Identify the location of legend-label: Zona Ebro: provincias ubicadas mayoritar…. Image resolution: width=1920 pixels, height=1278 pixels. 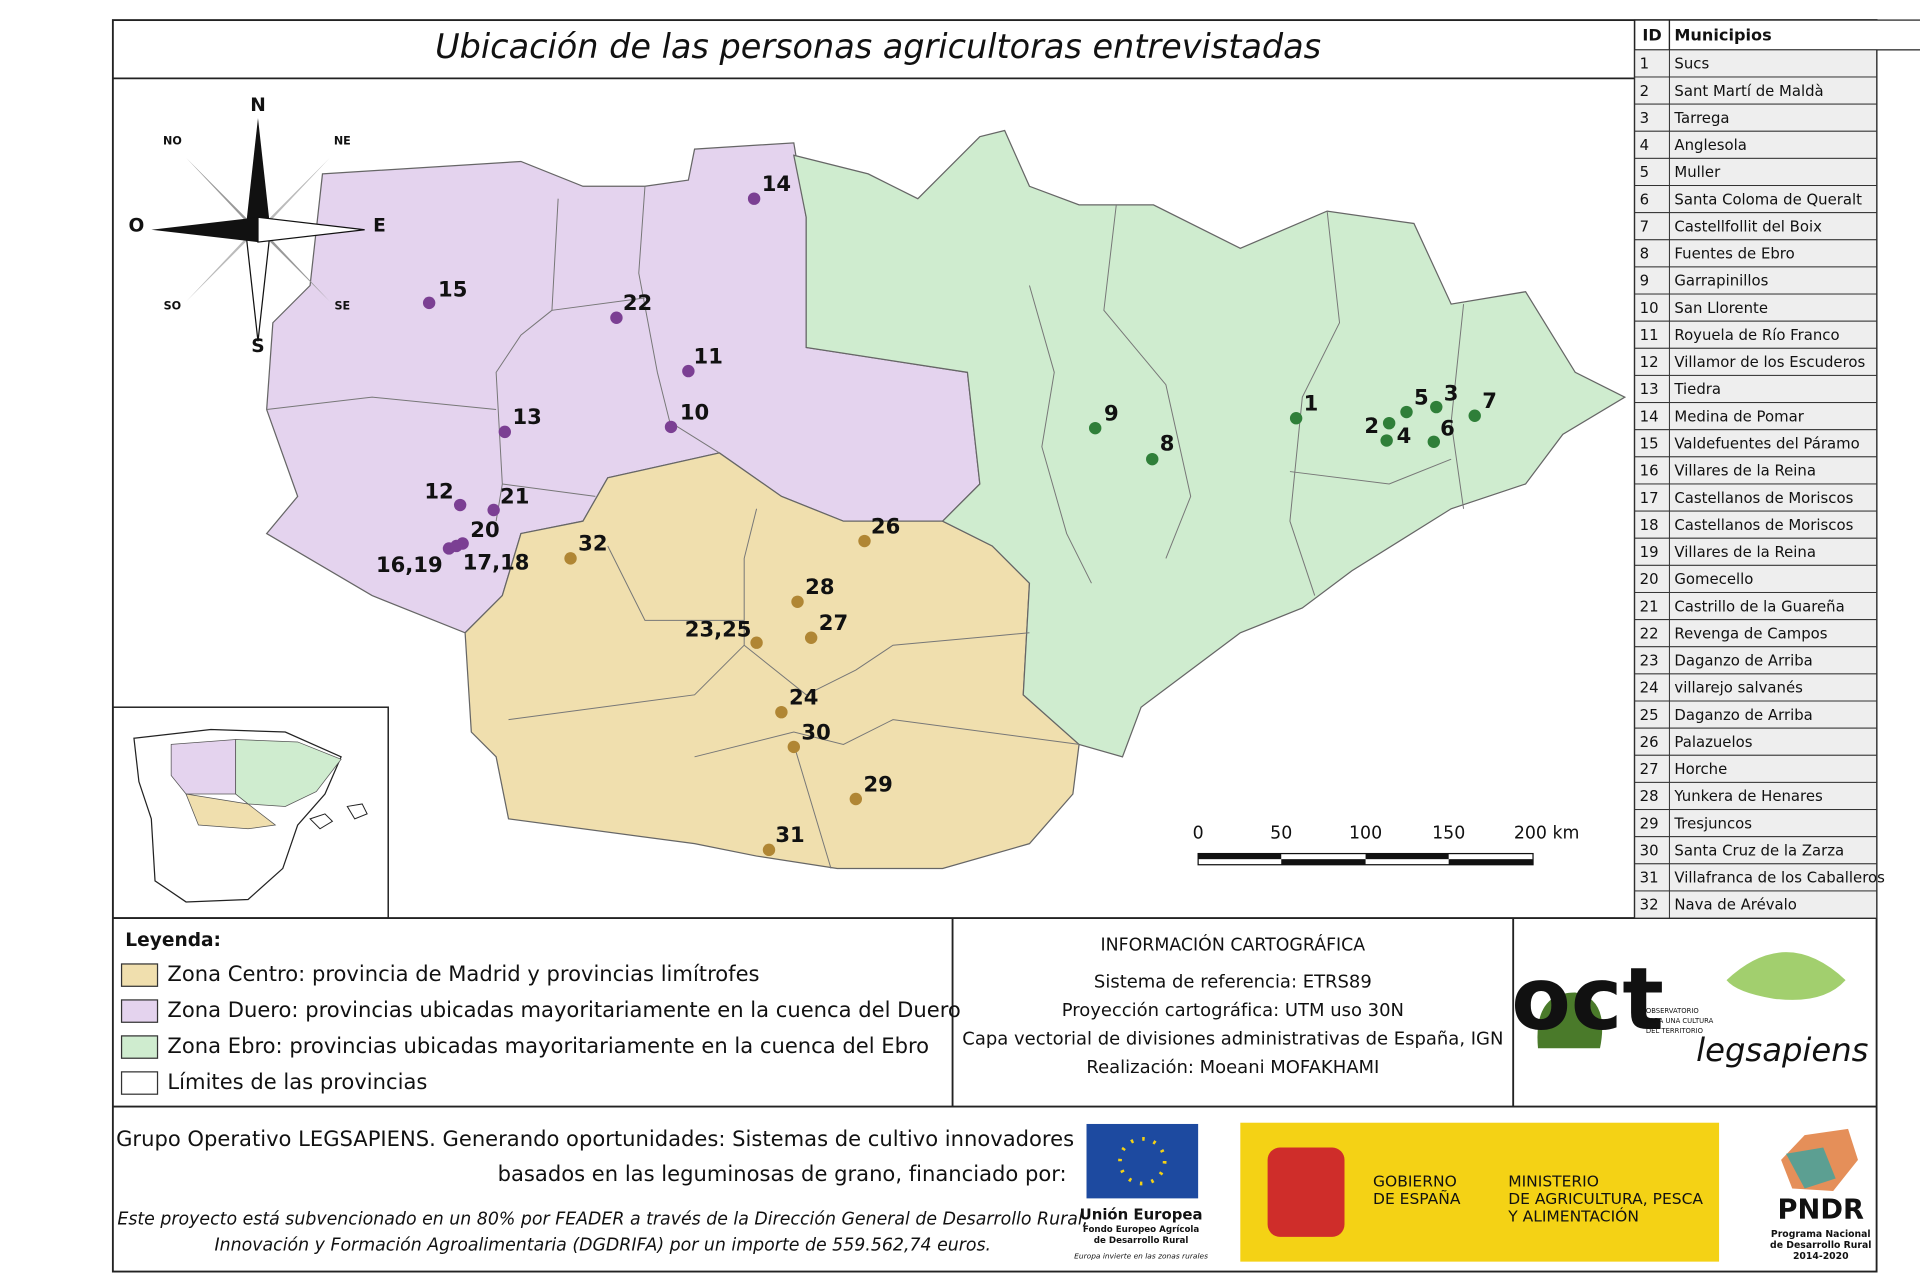
(548, 1045).